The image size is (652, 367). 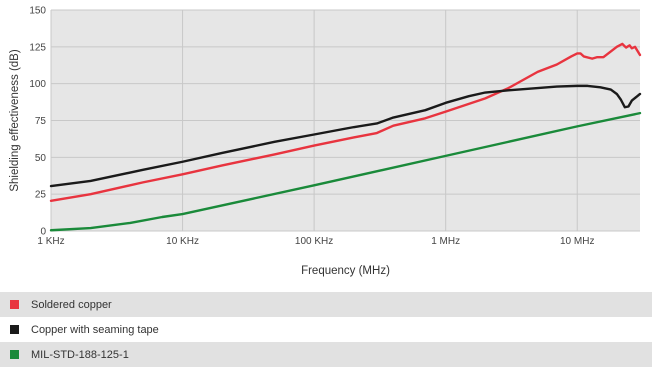 What do you see at coordinates (37, 84) in the screenshot?
I see `y-tick-label: 100` at bounding box center [37, 84].